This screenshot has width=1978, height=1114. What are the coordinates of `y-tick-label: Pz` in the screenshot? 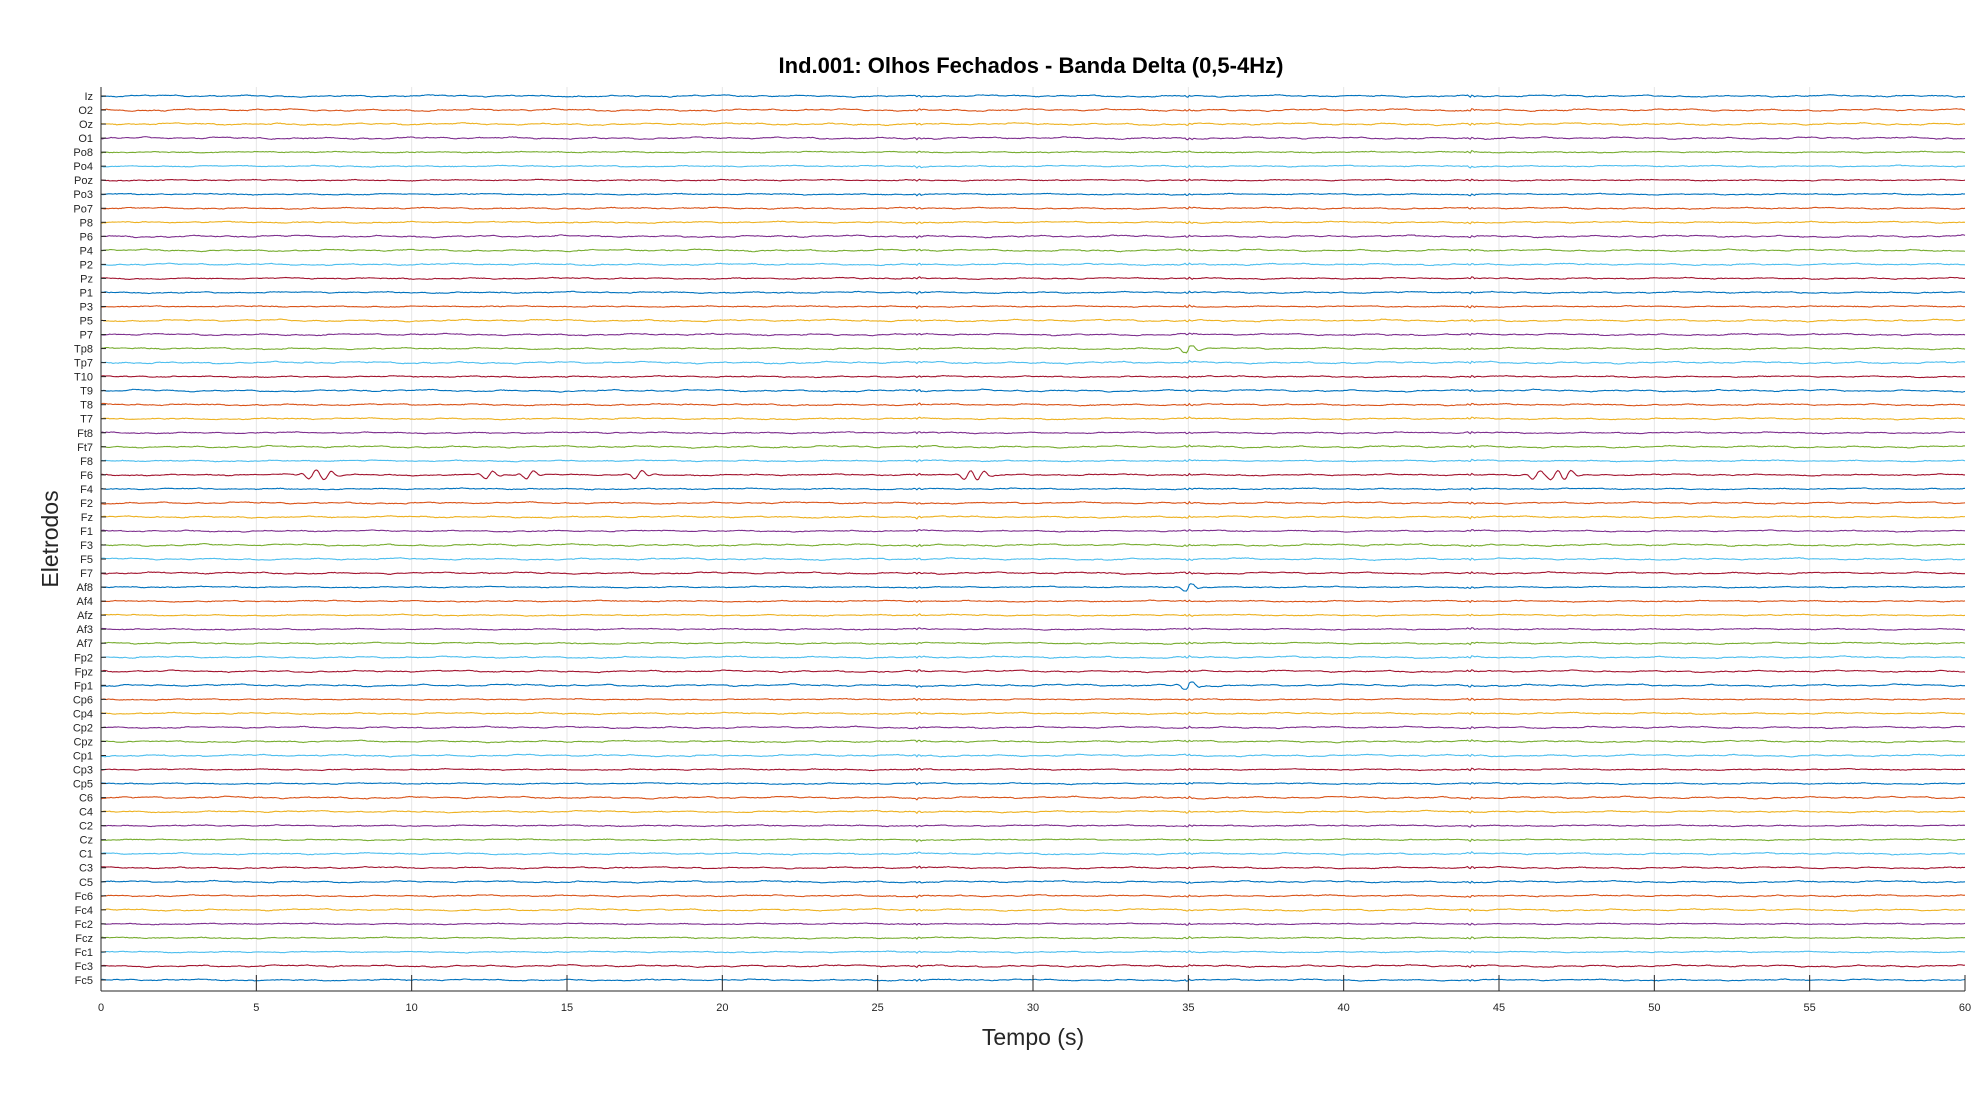 It's located at (86, 279).